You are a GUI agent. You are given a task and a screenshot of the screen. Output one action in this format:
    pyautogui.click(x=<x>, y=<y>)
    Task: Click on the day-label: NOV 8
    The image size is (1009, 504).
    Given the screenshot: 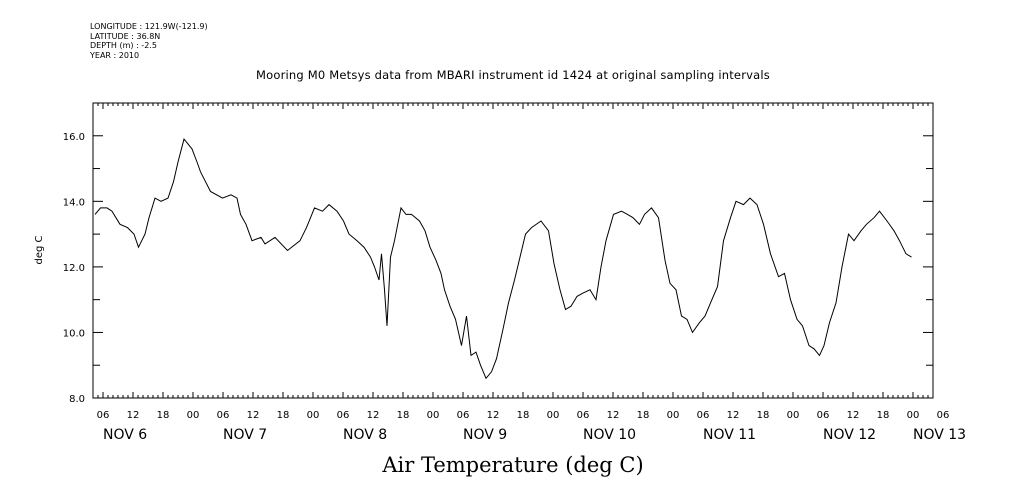 What is the action you would take?
    pyautogui.click(x=365, y=435)
    